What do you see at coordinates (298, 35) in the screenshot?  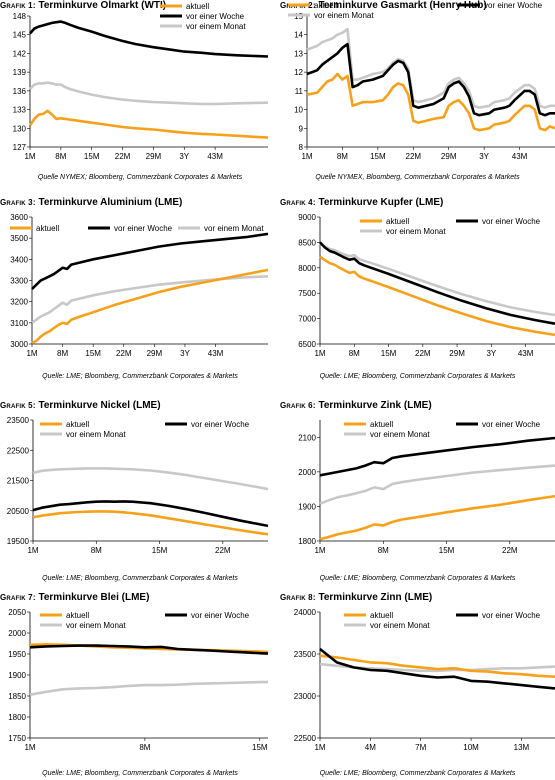 I see `y-tick-label: 14` at bounding box center [298, 35].